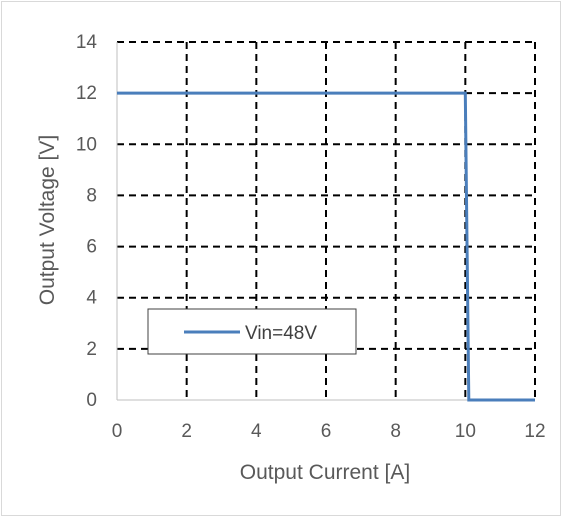 Image resolution: width=563 pixels, height=518 pixels. What do you see at coordinates (325, 472) in the screenshot?
I see `x-axis-title: Output Current [A]` at bounding box center [325, 472].